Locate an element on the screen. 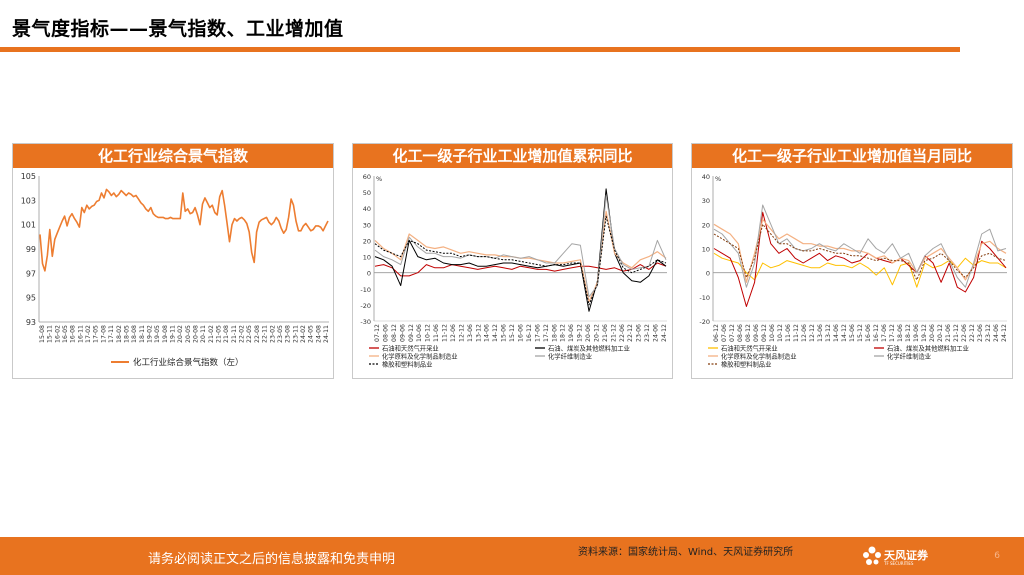  x-tick-label: 22-11 is located at coordinates (265, 334).